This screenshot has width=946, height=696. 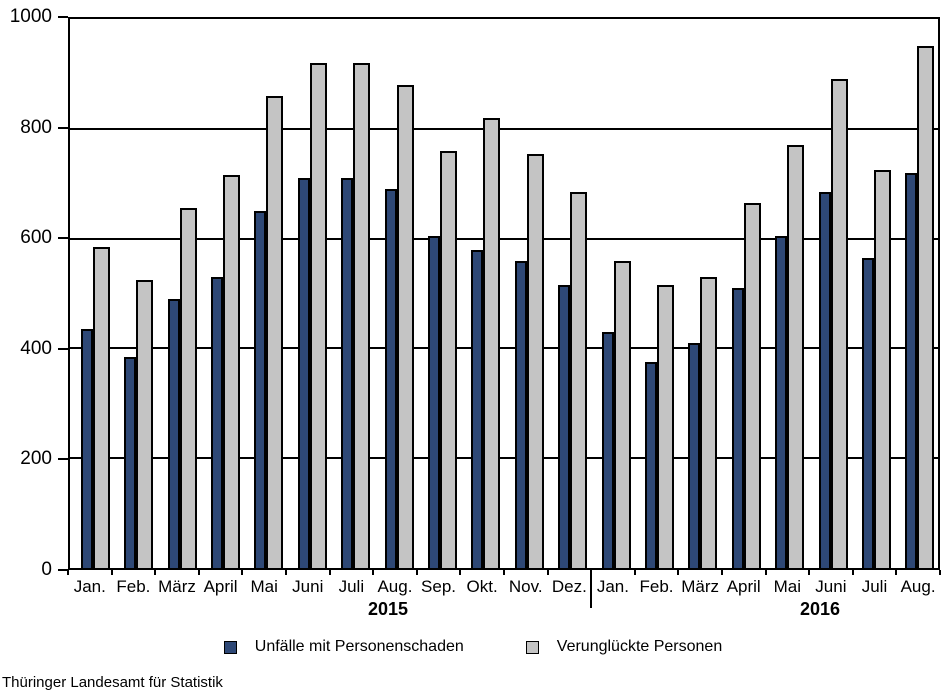 What do you see at coordinates (359, 646) in the screenshot?
I see `legend-label-unfaelle: Unfälle mit Personenschaden` at bounding box center [359, 646].